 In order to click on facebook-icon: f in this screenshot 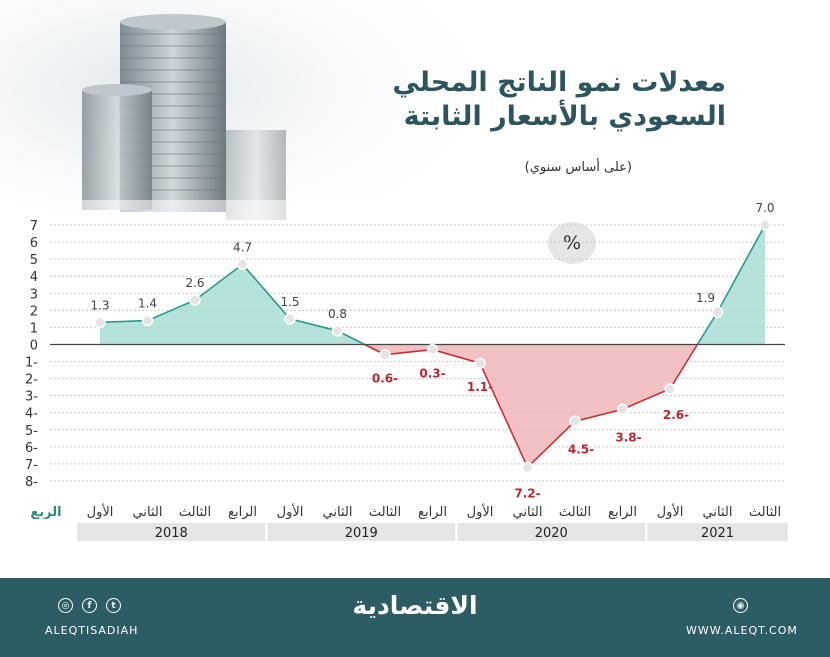, I will do `click(89, 605)`.